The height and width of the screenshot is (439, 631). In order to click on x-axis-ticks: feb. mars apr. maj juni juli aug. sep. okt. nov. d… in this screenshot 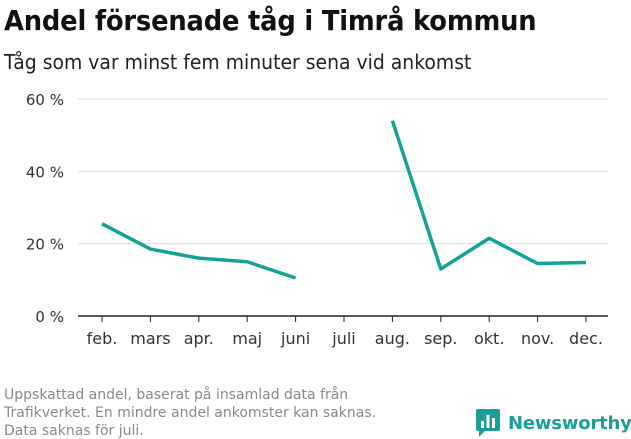, I will do `click(345, 332)`.